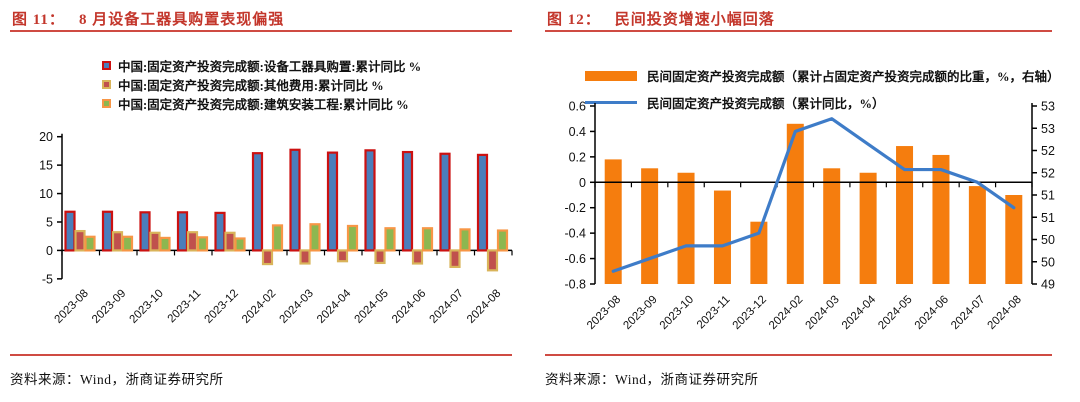  Describe the element at coordinates (46, 166) in the screenshot. I see `svg-text: 15` at that location.